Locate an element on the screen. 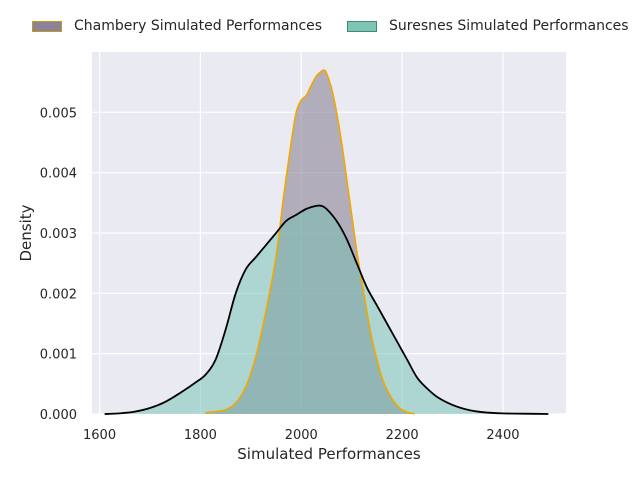  x-tick-labels: 1600 1800 2000 2200 2400 is located at coordinates (301, 435).